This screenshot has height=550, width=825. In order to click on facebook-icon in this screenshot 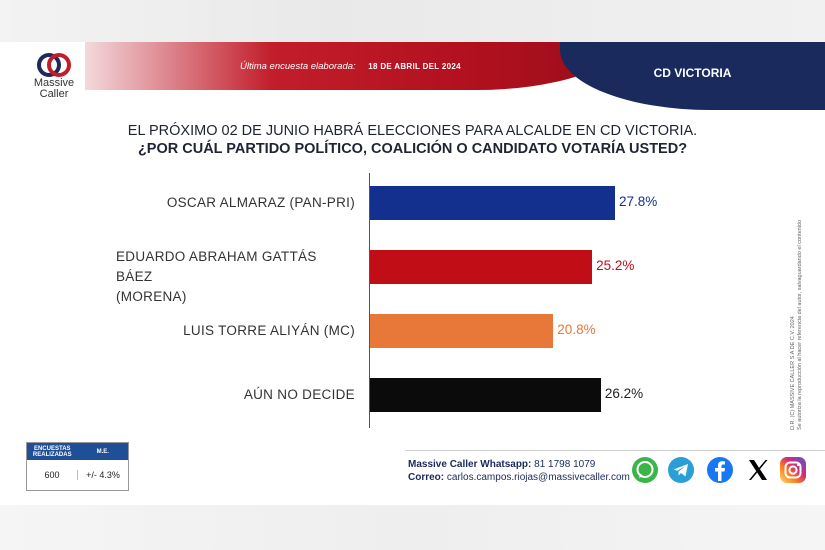, I will do `click(720, 470)`.